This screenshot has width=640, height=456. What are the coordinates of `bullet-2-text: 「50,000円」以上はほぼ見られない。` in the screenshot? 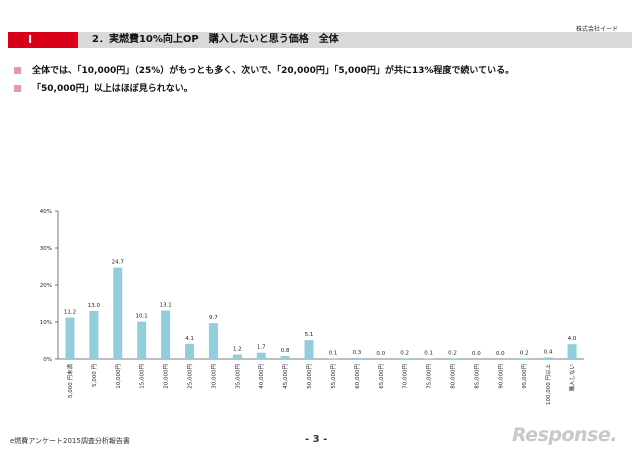 It's located at (112, 89).